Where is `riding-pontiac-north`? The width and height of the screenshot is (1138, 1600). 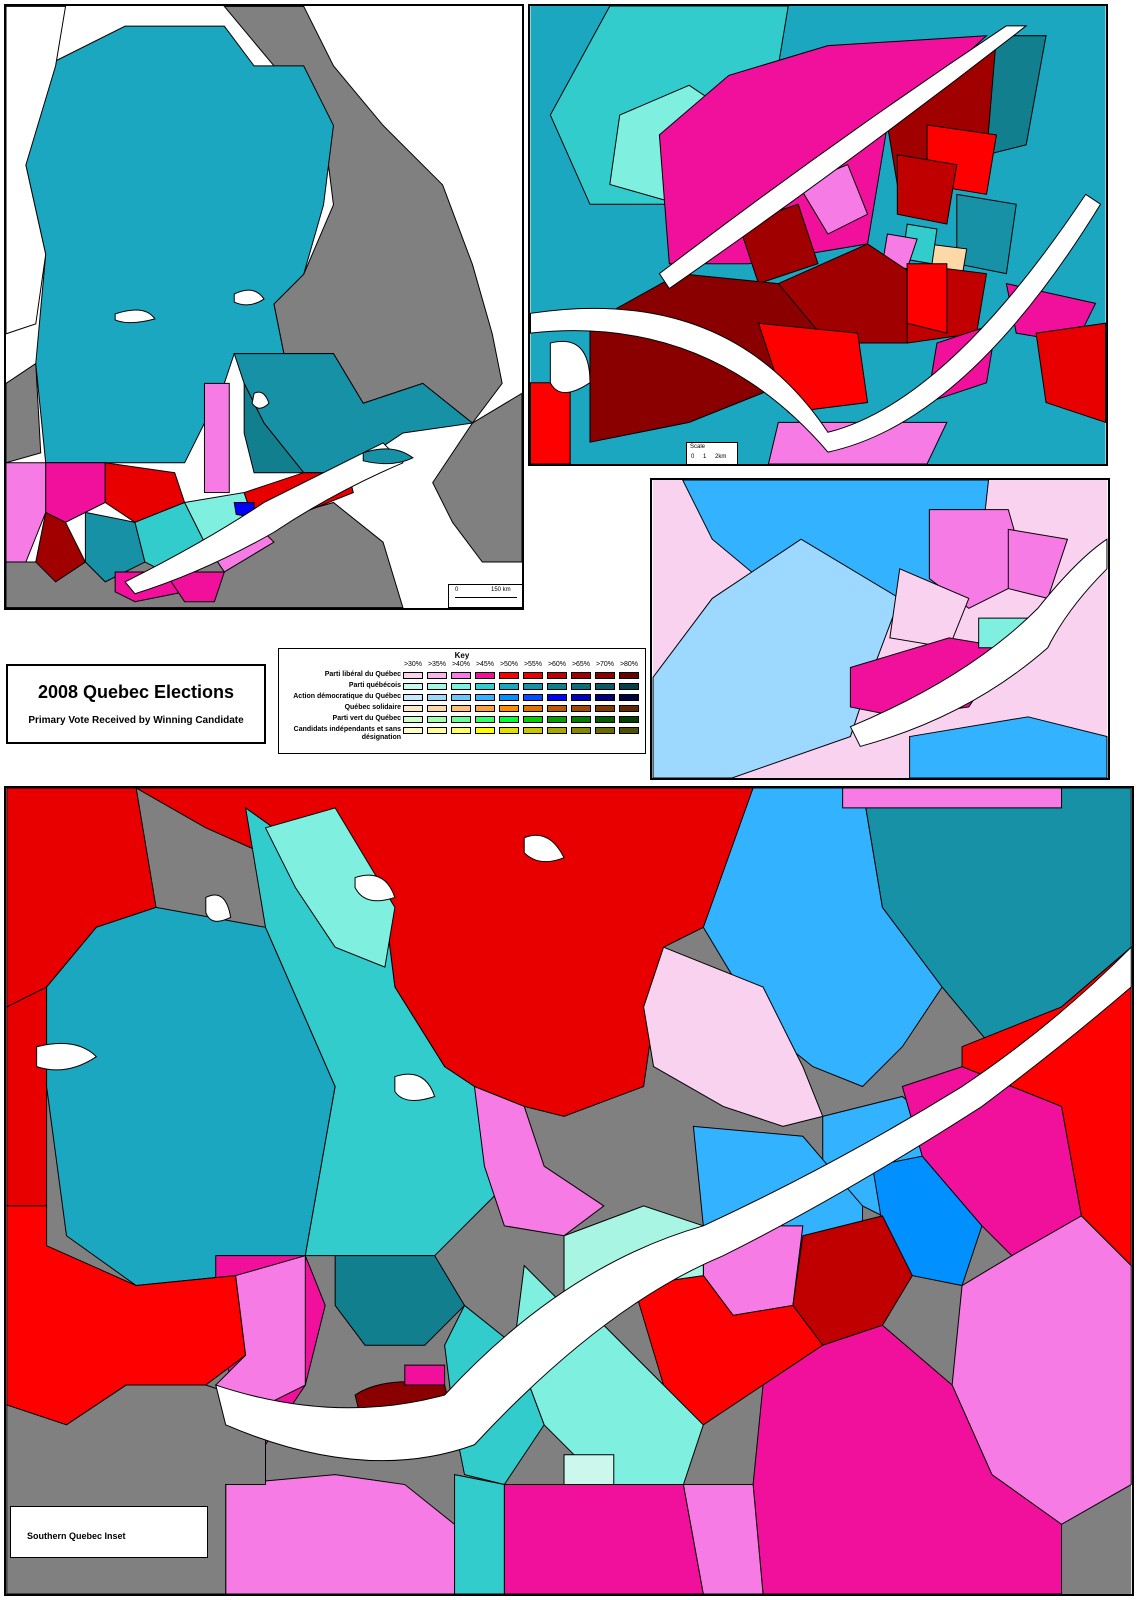
riding-pontiac-north is located at coordinates (26, 512).